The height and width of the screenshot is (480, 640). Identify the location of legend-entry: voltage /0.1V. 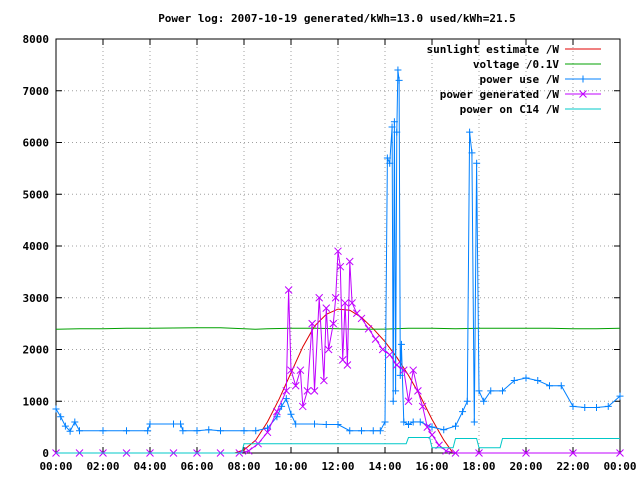
(537, 64).